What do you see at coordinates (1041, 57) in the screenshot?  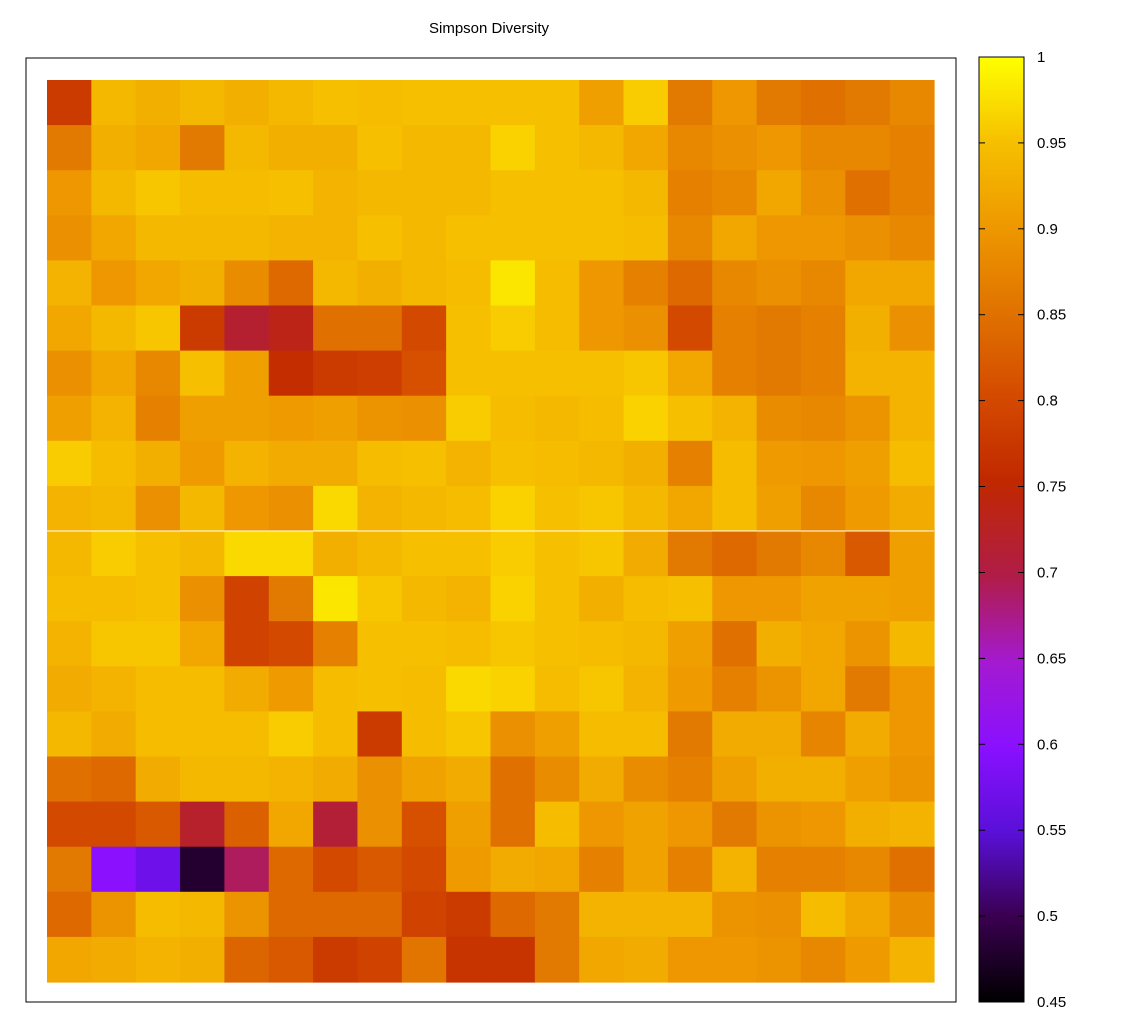 I see `colorbar-tick-label: 1` at bounding box center [1041, 57].